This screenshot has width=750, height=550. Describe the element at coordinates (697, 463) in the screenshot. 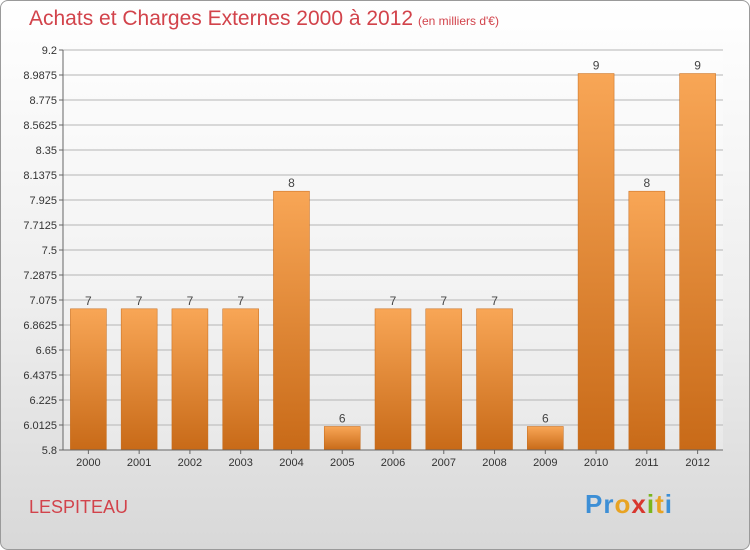

I see `x-tick-label-2012: 2012` at that location.